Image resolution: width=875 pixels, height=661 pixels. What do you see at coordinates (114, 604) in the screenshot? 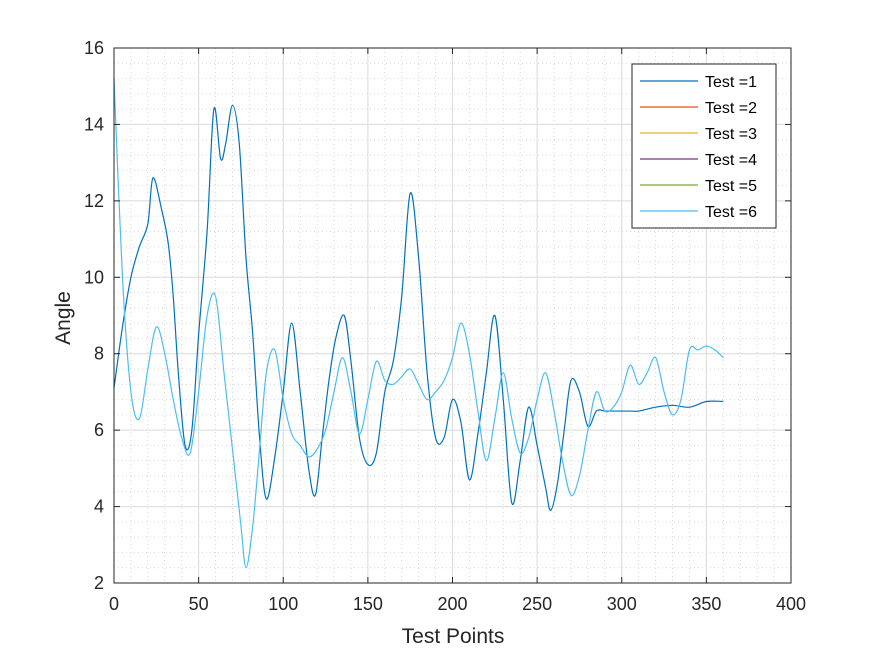
I see `x-tick-label: 0` at bounding box center [114, 604].